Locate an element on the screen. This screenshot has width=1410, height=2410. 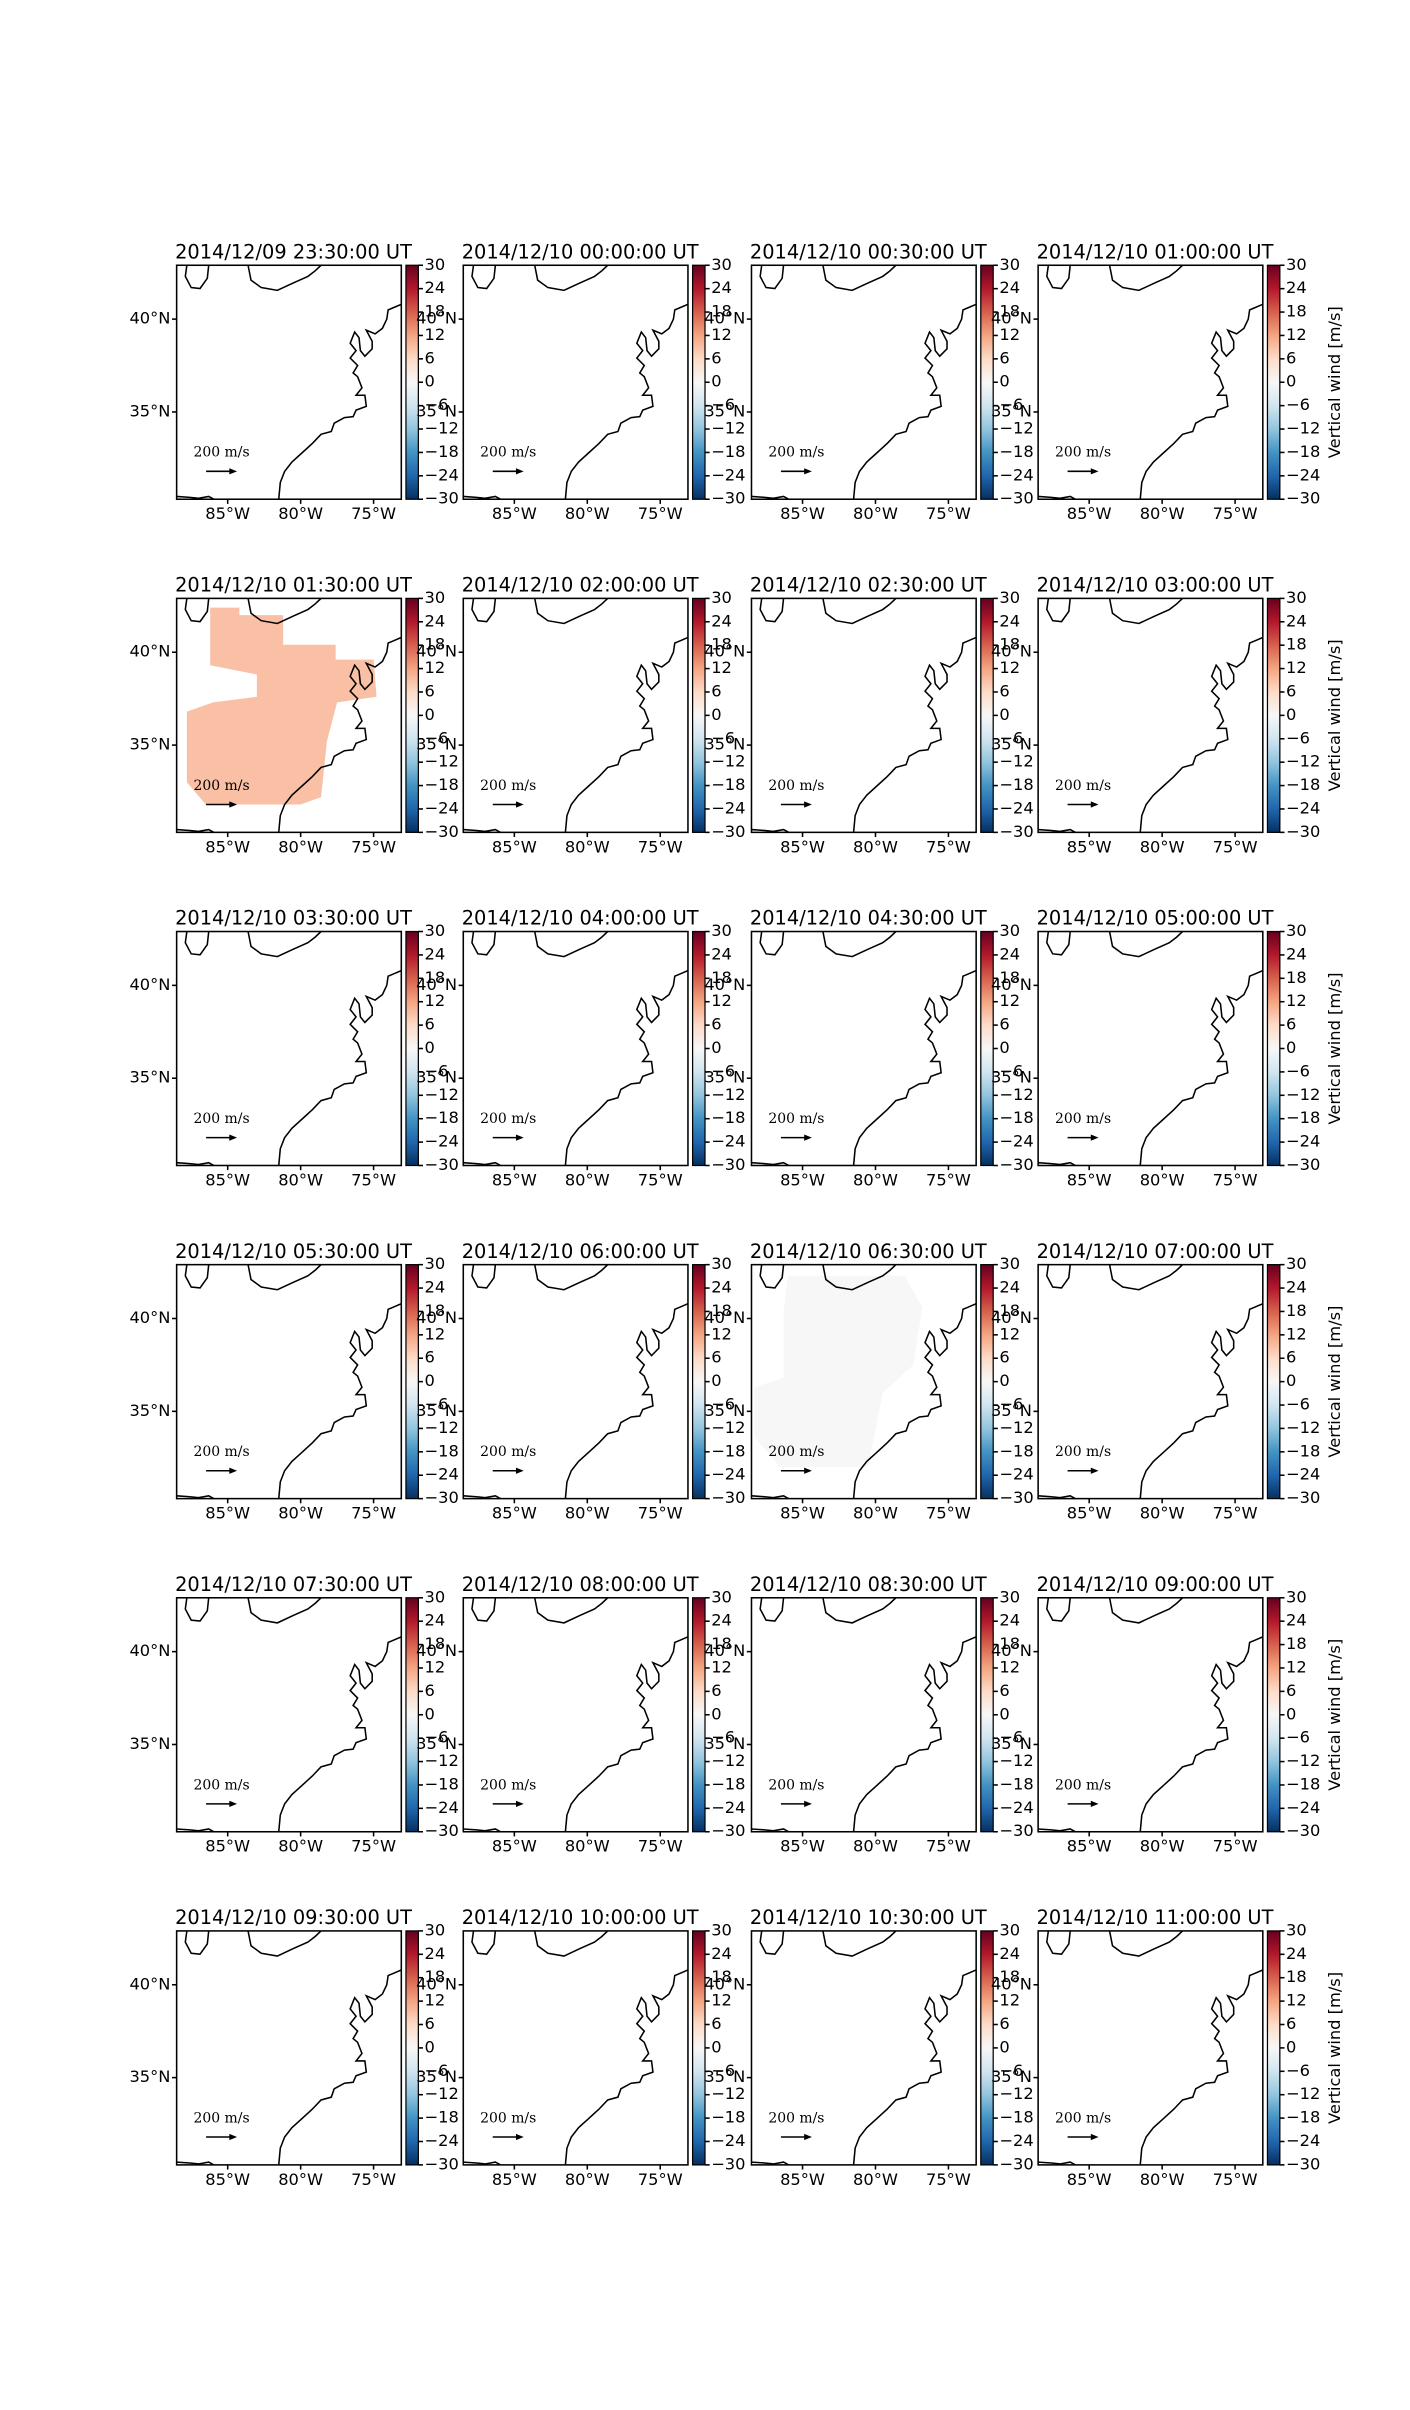
colorbar-tick-label: −30 is located at coordinates (442, 1164).